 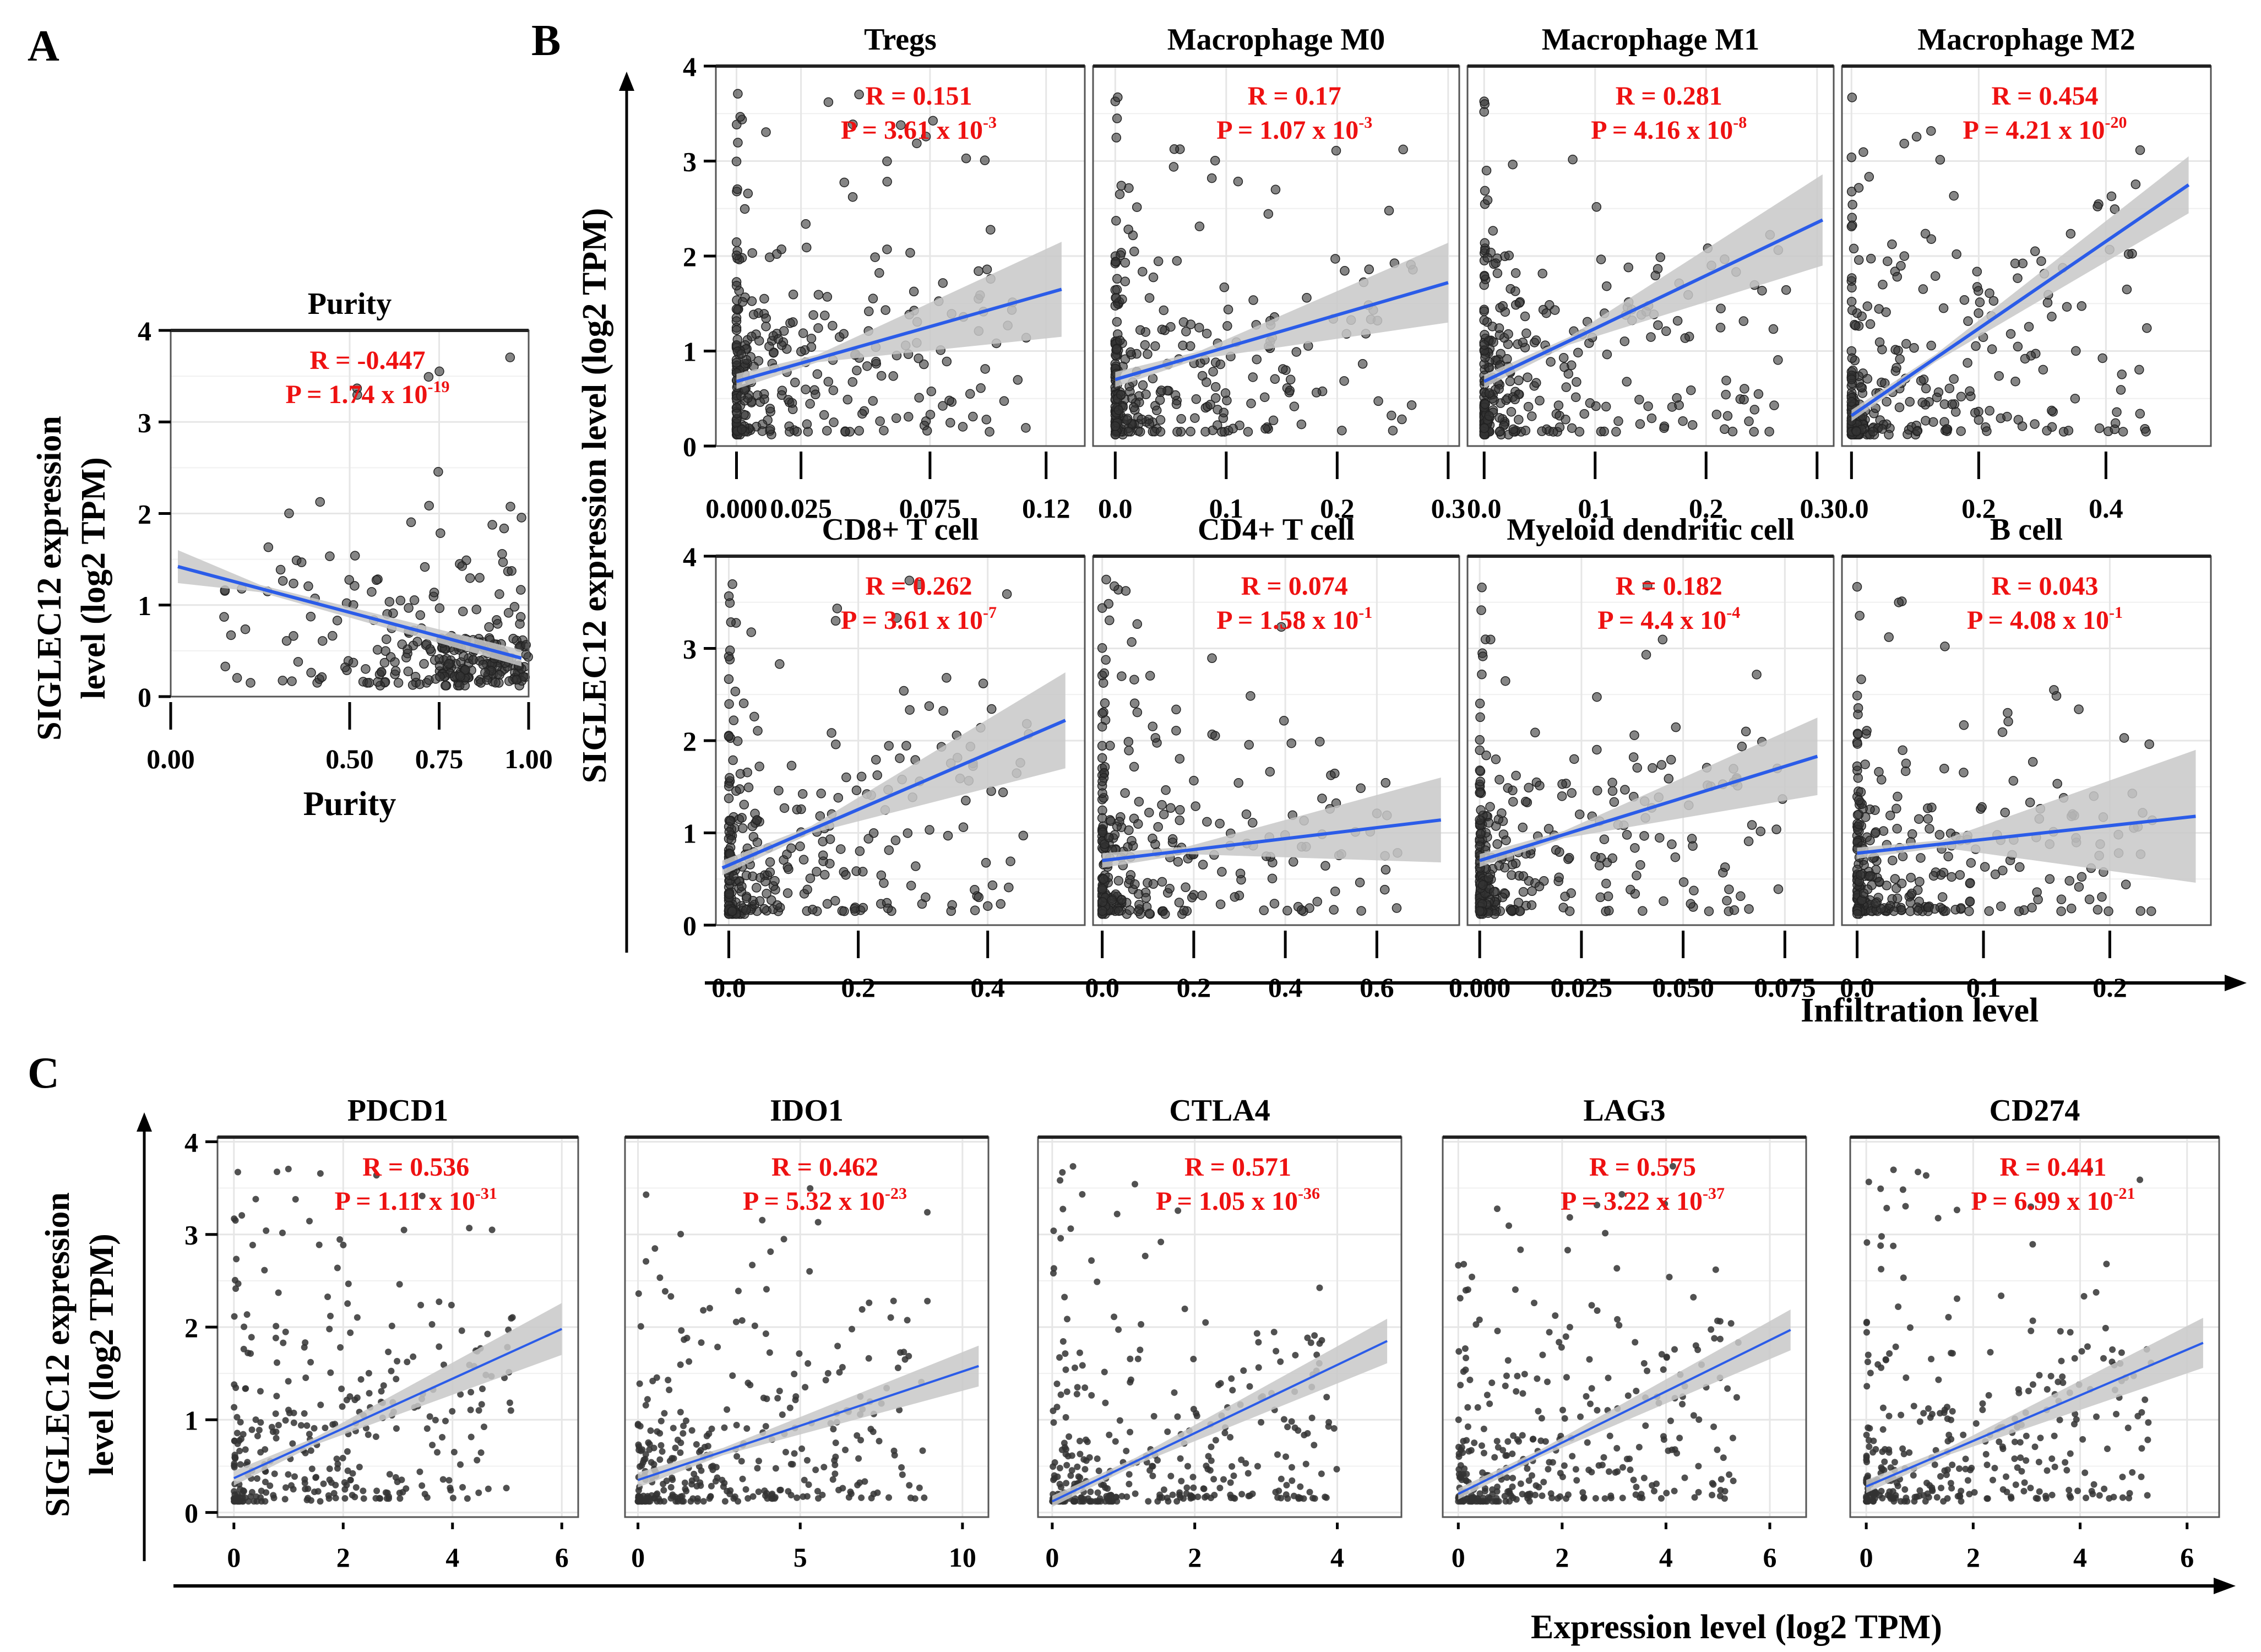 I want to click on x-tick-label: 0.4, so click(x=2106, y=508).